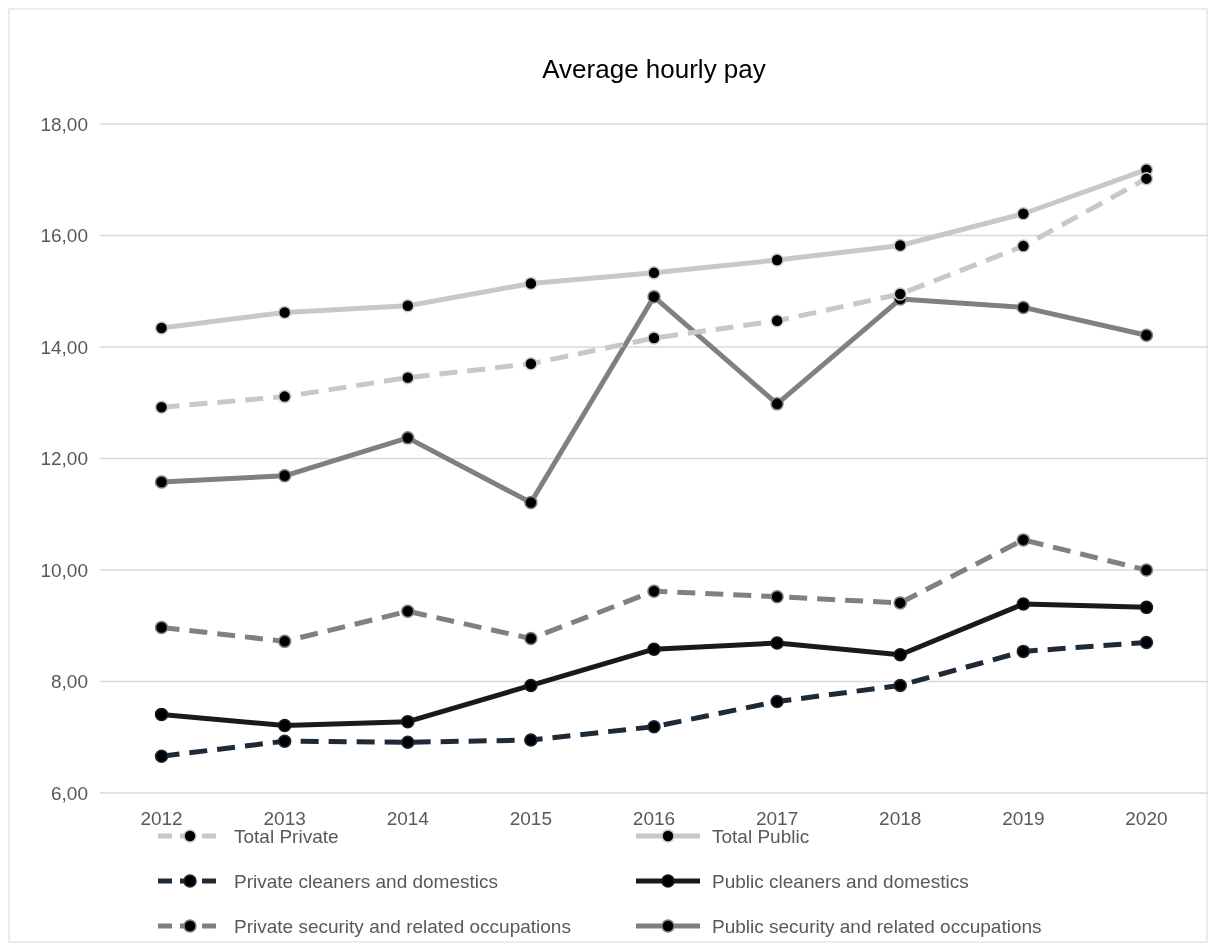 The image size is (1218, 949). What do you see at coordinates (64, 347) in the screenshot?
I see `y-tick-label: 14,00` at bounding box center [64, 347].